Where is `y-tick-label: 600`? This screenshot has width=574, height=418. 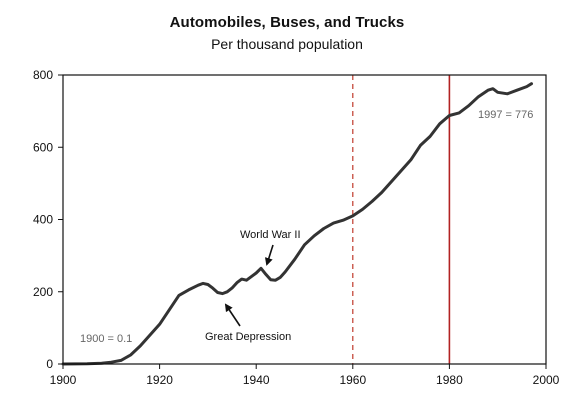 y-tick-label: 600 is located at coordinates (43, 147).